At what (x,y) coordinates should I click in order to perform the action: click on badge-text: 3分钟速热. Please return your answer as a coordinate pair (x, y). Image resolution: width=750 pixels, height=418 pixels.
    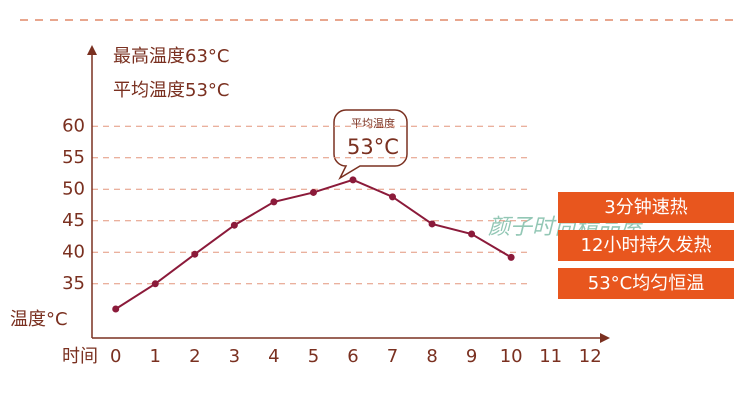
    Looking at the image, I should click on (645, 207).